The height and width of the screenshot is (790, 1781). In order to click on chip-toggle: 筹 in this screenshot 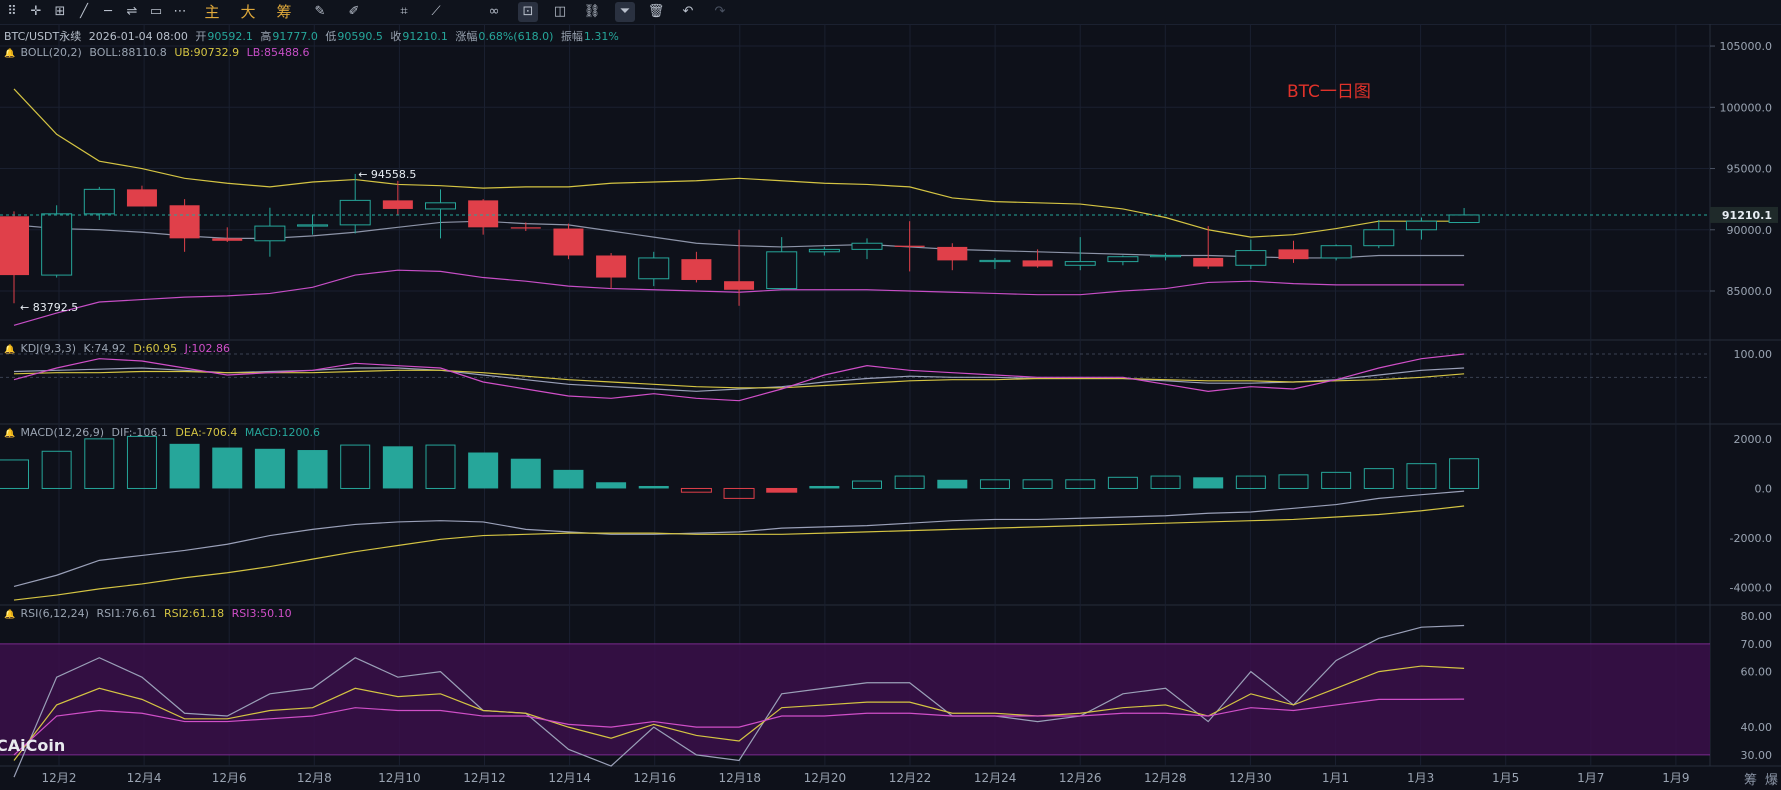, I will do `click(1751, 780)`.